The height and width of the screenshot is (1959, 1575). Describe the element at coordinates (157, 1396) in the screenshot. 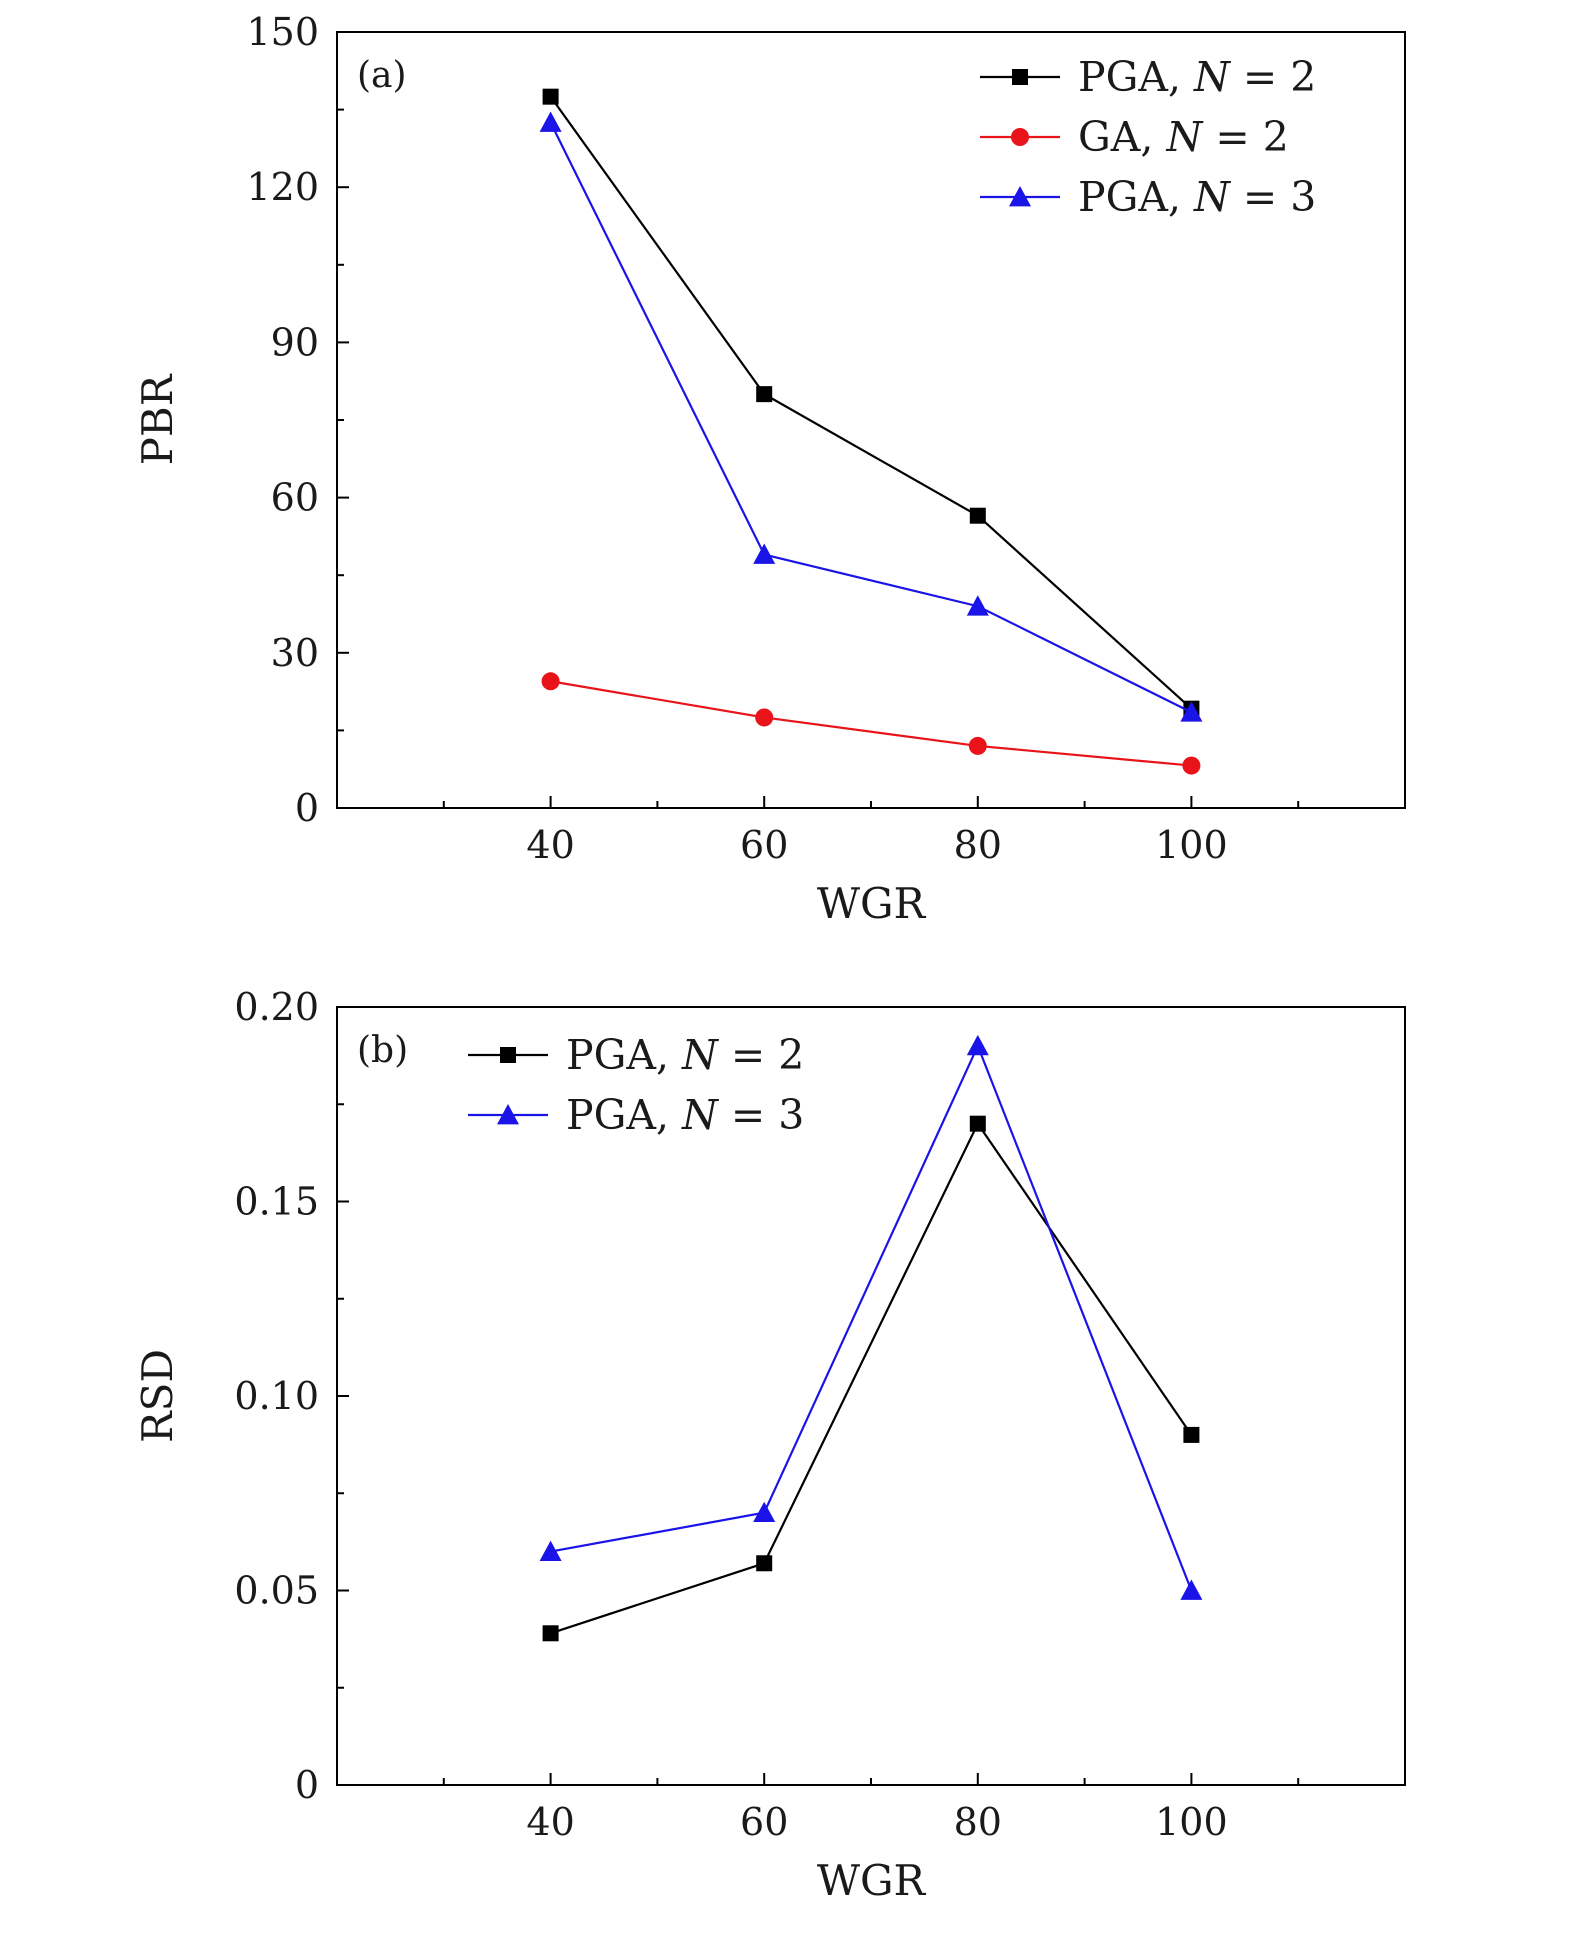

I see `y-axis-title: RSD` at that location.